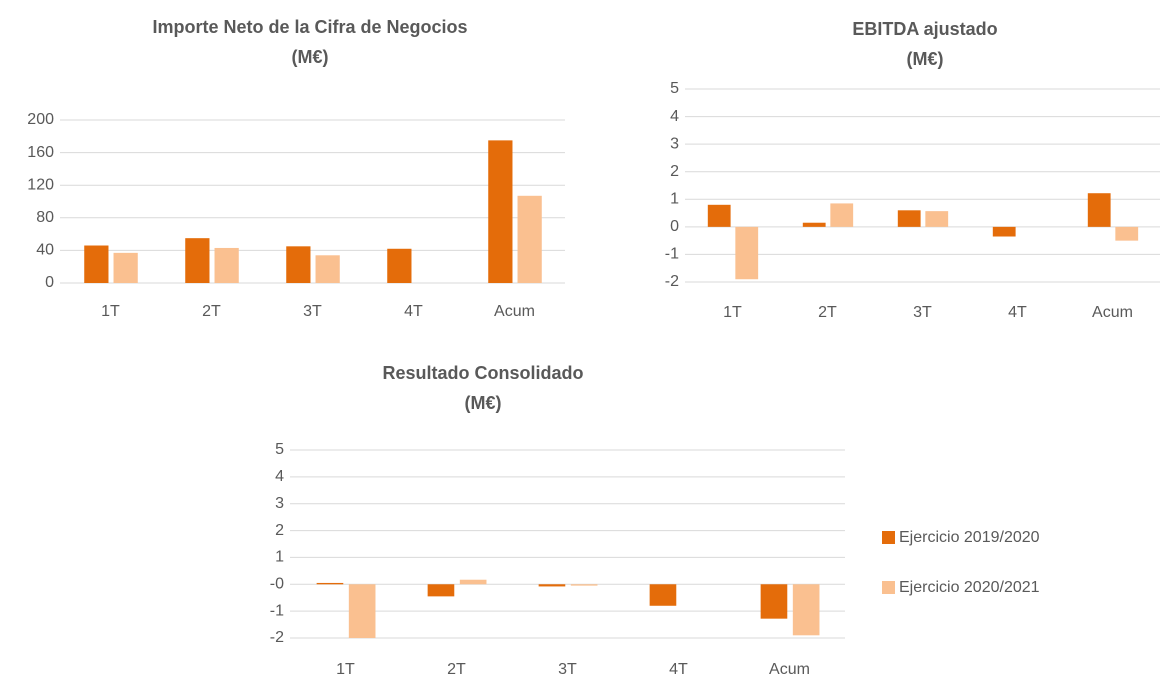  What do you see at coordinates (40, 184) in the screenshot?
I see `y-tick-label: 120` at bounding box center [40, 184].